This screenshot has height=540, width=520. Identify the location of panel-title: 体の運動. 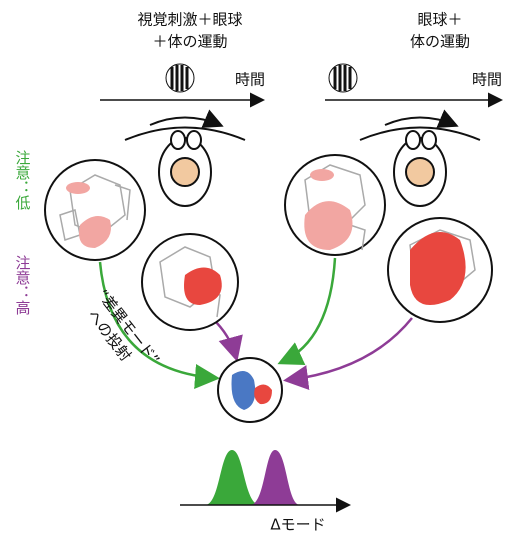
(440, 42).